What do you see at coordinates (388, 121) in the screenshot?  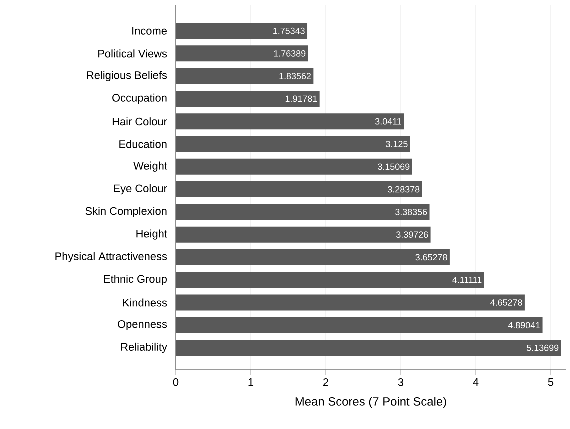 I see `data-label: 3.0411` at bounding box center [388, 121].